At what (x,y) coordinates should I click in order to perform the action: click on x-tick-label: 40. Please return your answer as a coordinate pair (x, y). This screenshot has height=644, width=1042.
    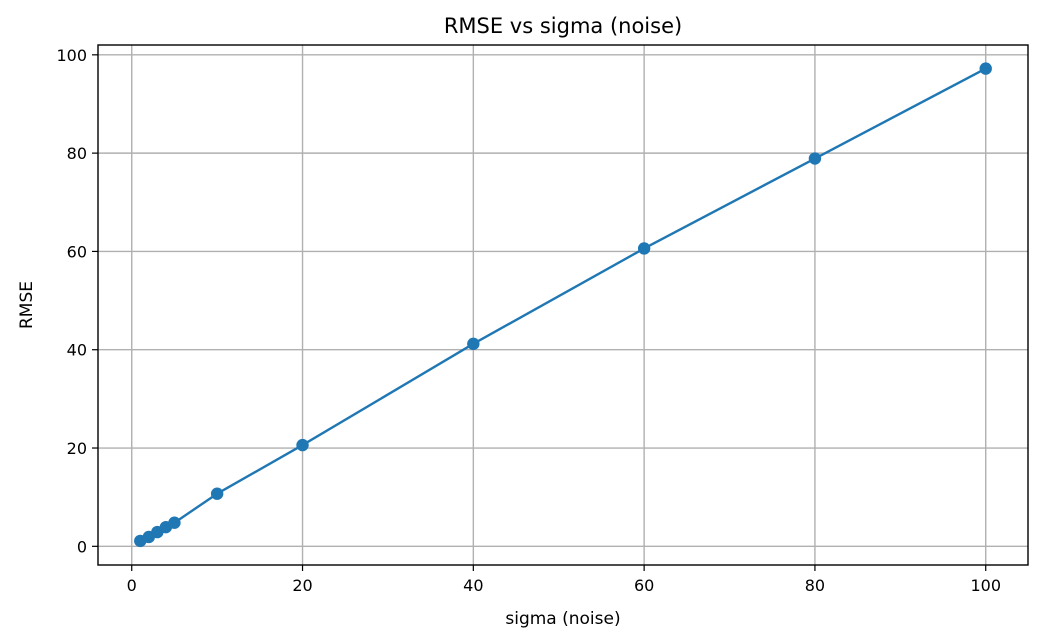
    Looking at the image, I should click on (473, 585).